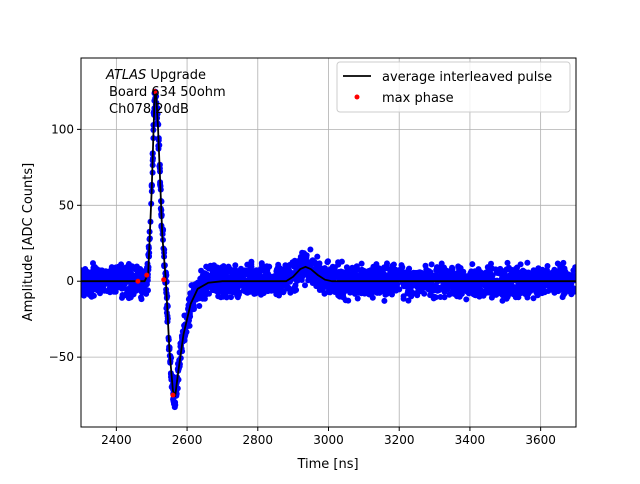  I want to click on x-tick-label: 2400, so click(116, 440).